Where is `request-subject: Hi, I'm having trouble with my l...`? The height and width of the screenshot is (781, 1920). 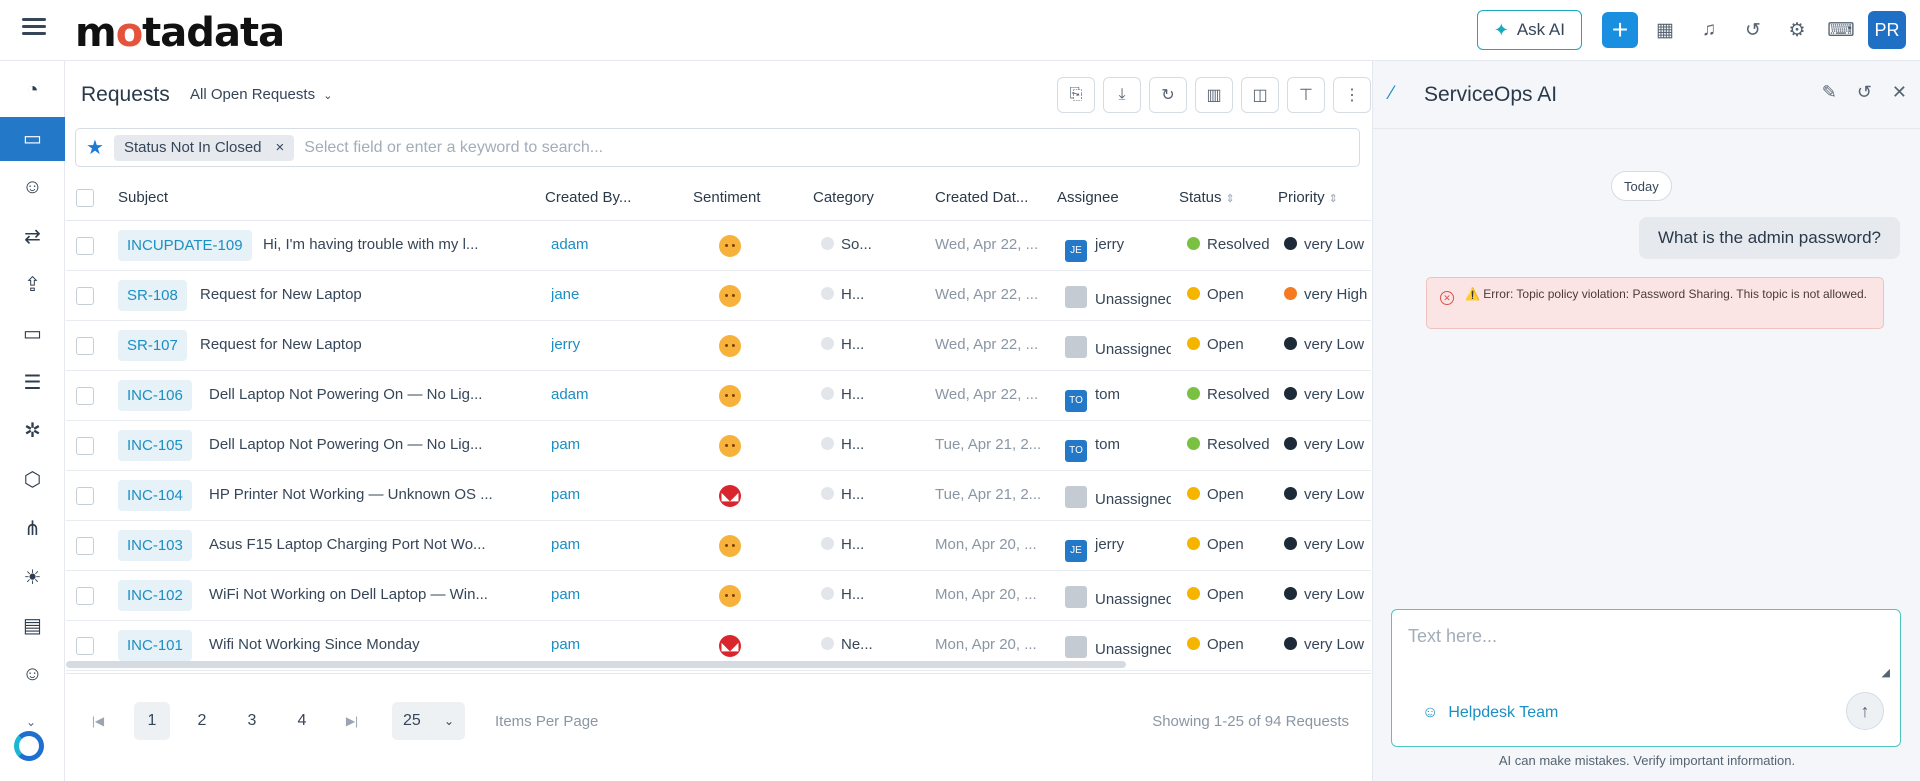 request-subject: Hi, I'm having trouble with my l... is located at coordinates (371, 244).